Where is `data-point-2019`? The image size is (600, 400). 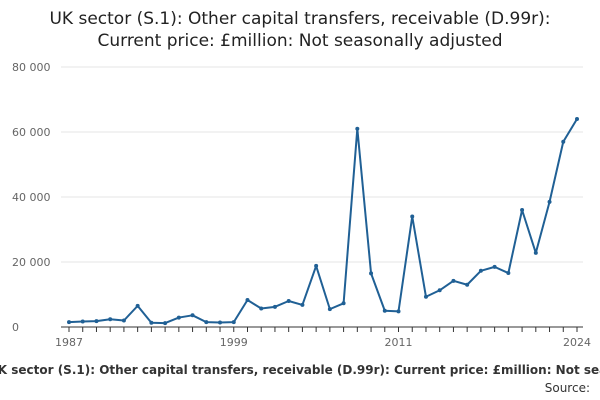
data-point-2019 is located at coordinates (508, 273).